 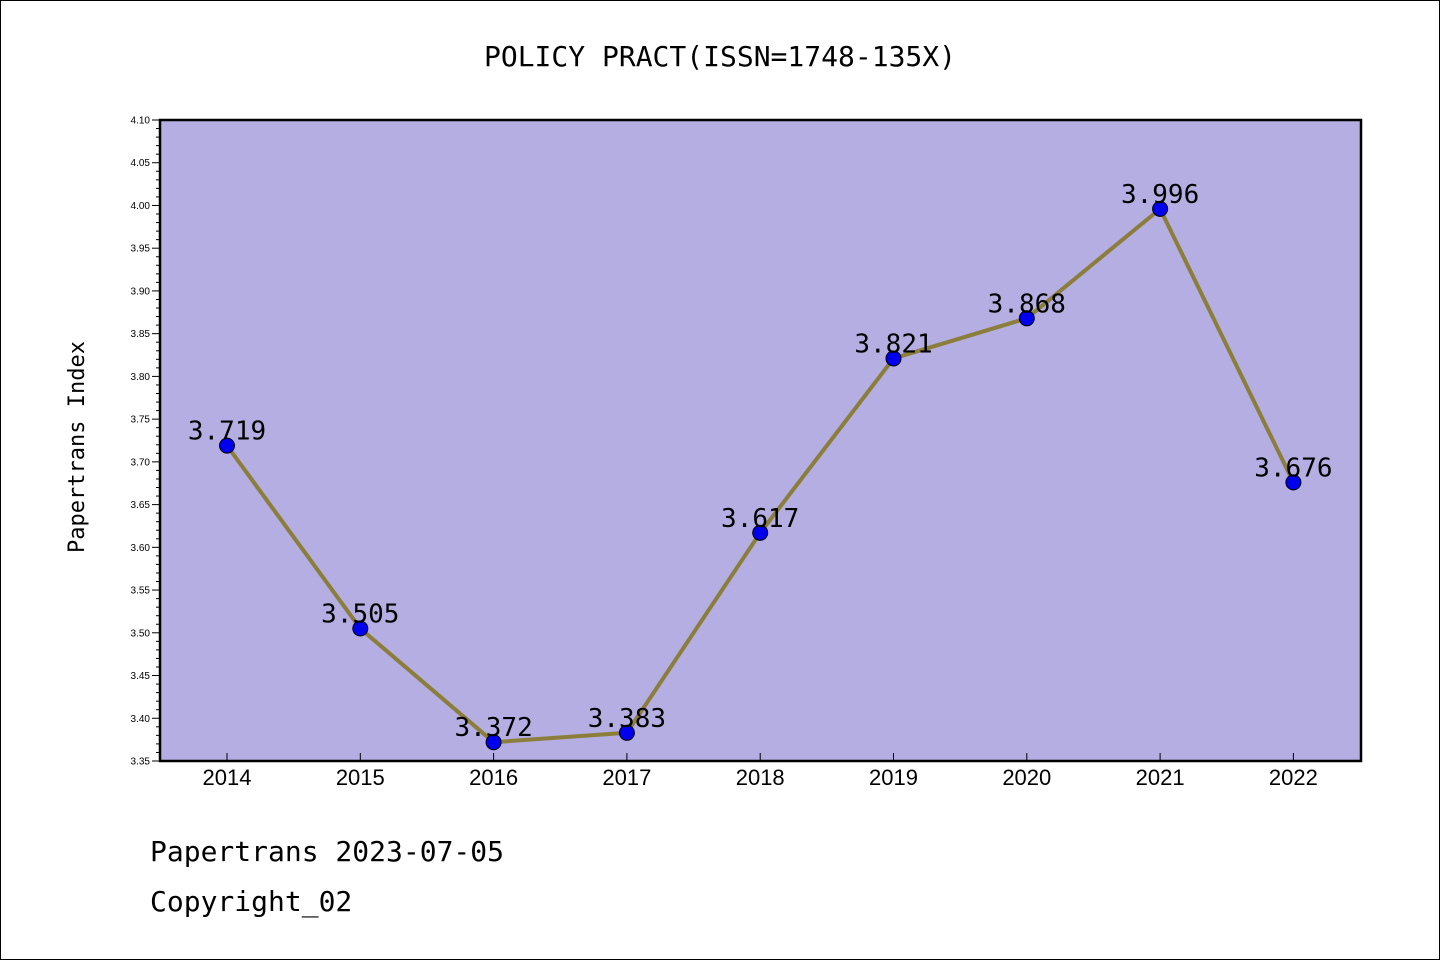 I want to click on x-axis: 2014 2015 2016 2017 2018 2019 2020 2021 2022, so click(x=760, y=771).